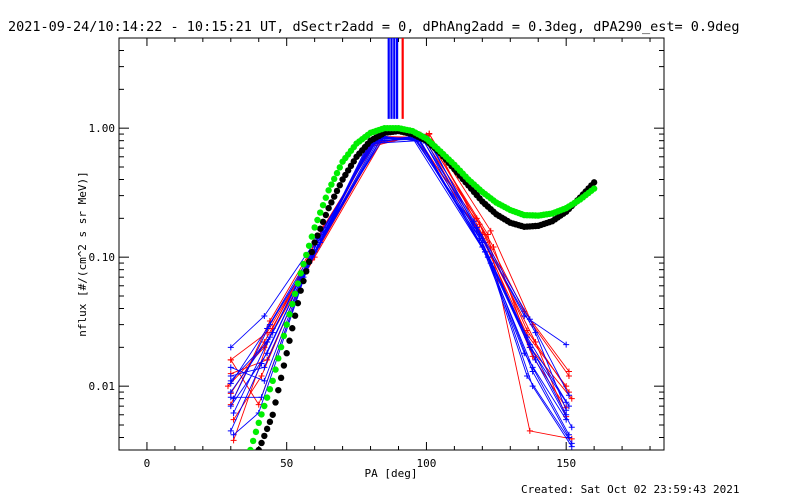  What do you see at coordinates (102, 128) in the screenshot?
I see `y-tick-label: 1.00` at bounding box center [102, 128].